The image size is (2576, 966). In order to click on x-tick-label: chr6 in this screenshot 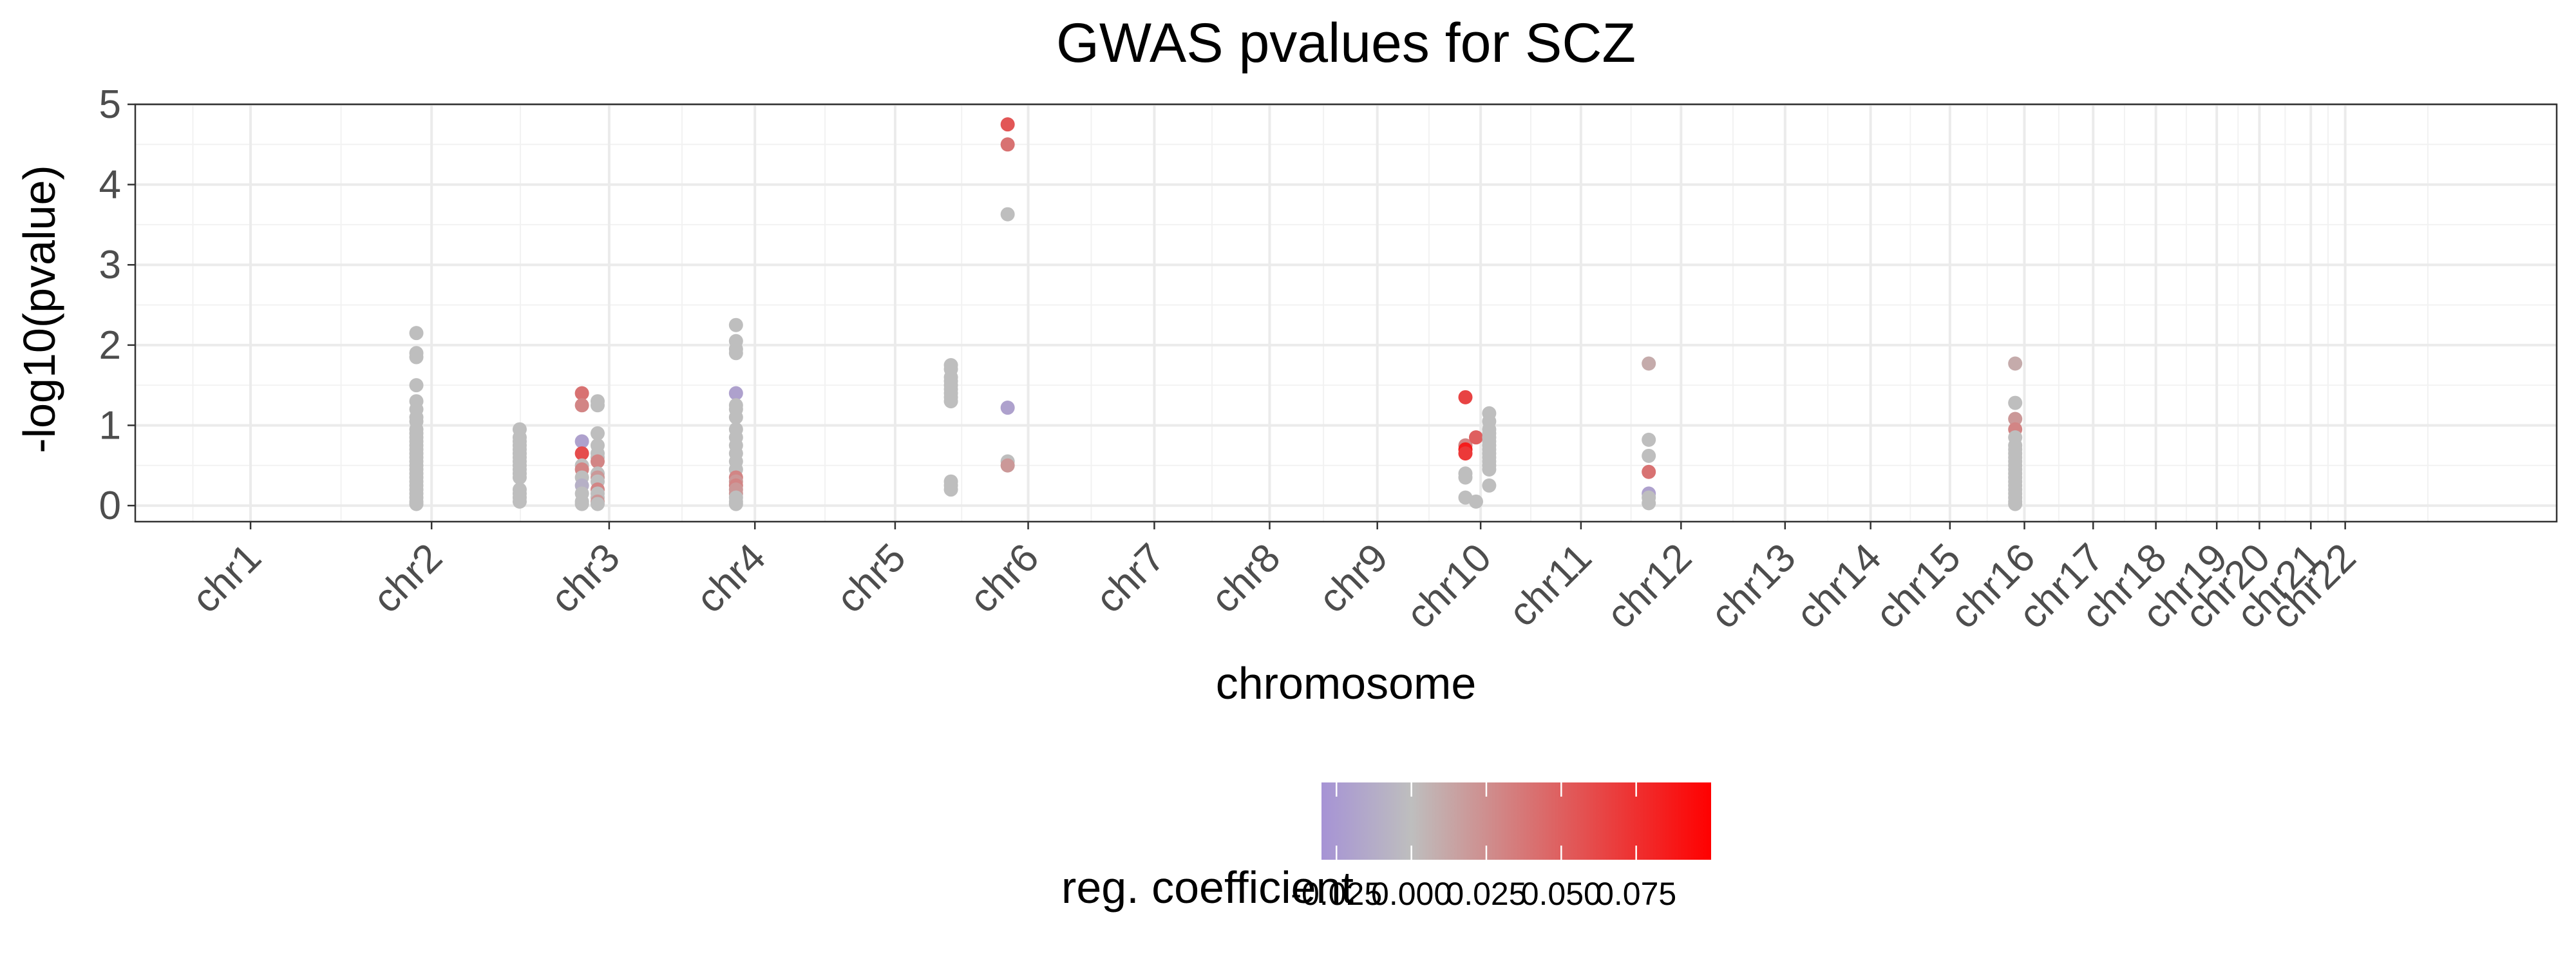, I will do `click(1004, 578)`.